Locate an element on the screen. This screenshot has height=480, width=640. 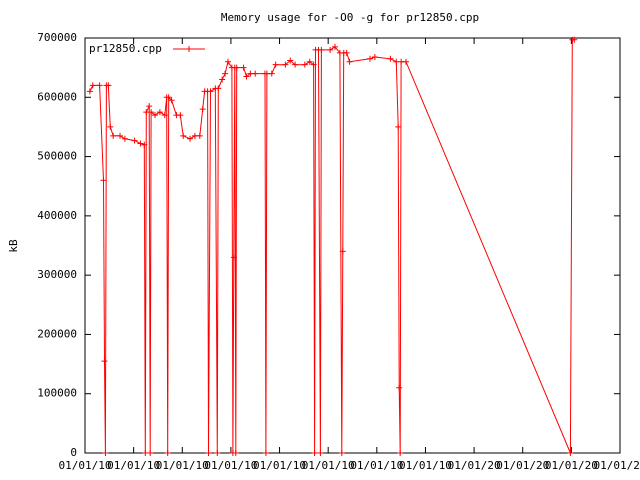
y-tick-label: 300000 is located at coordinates (57, 274).